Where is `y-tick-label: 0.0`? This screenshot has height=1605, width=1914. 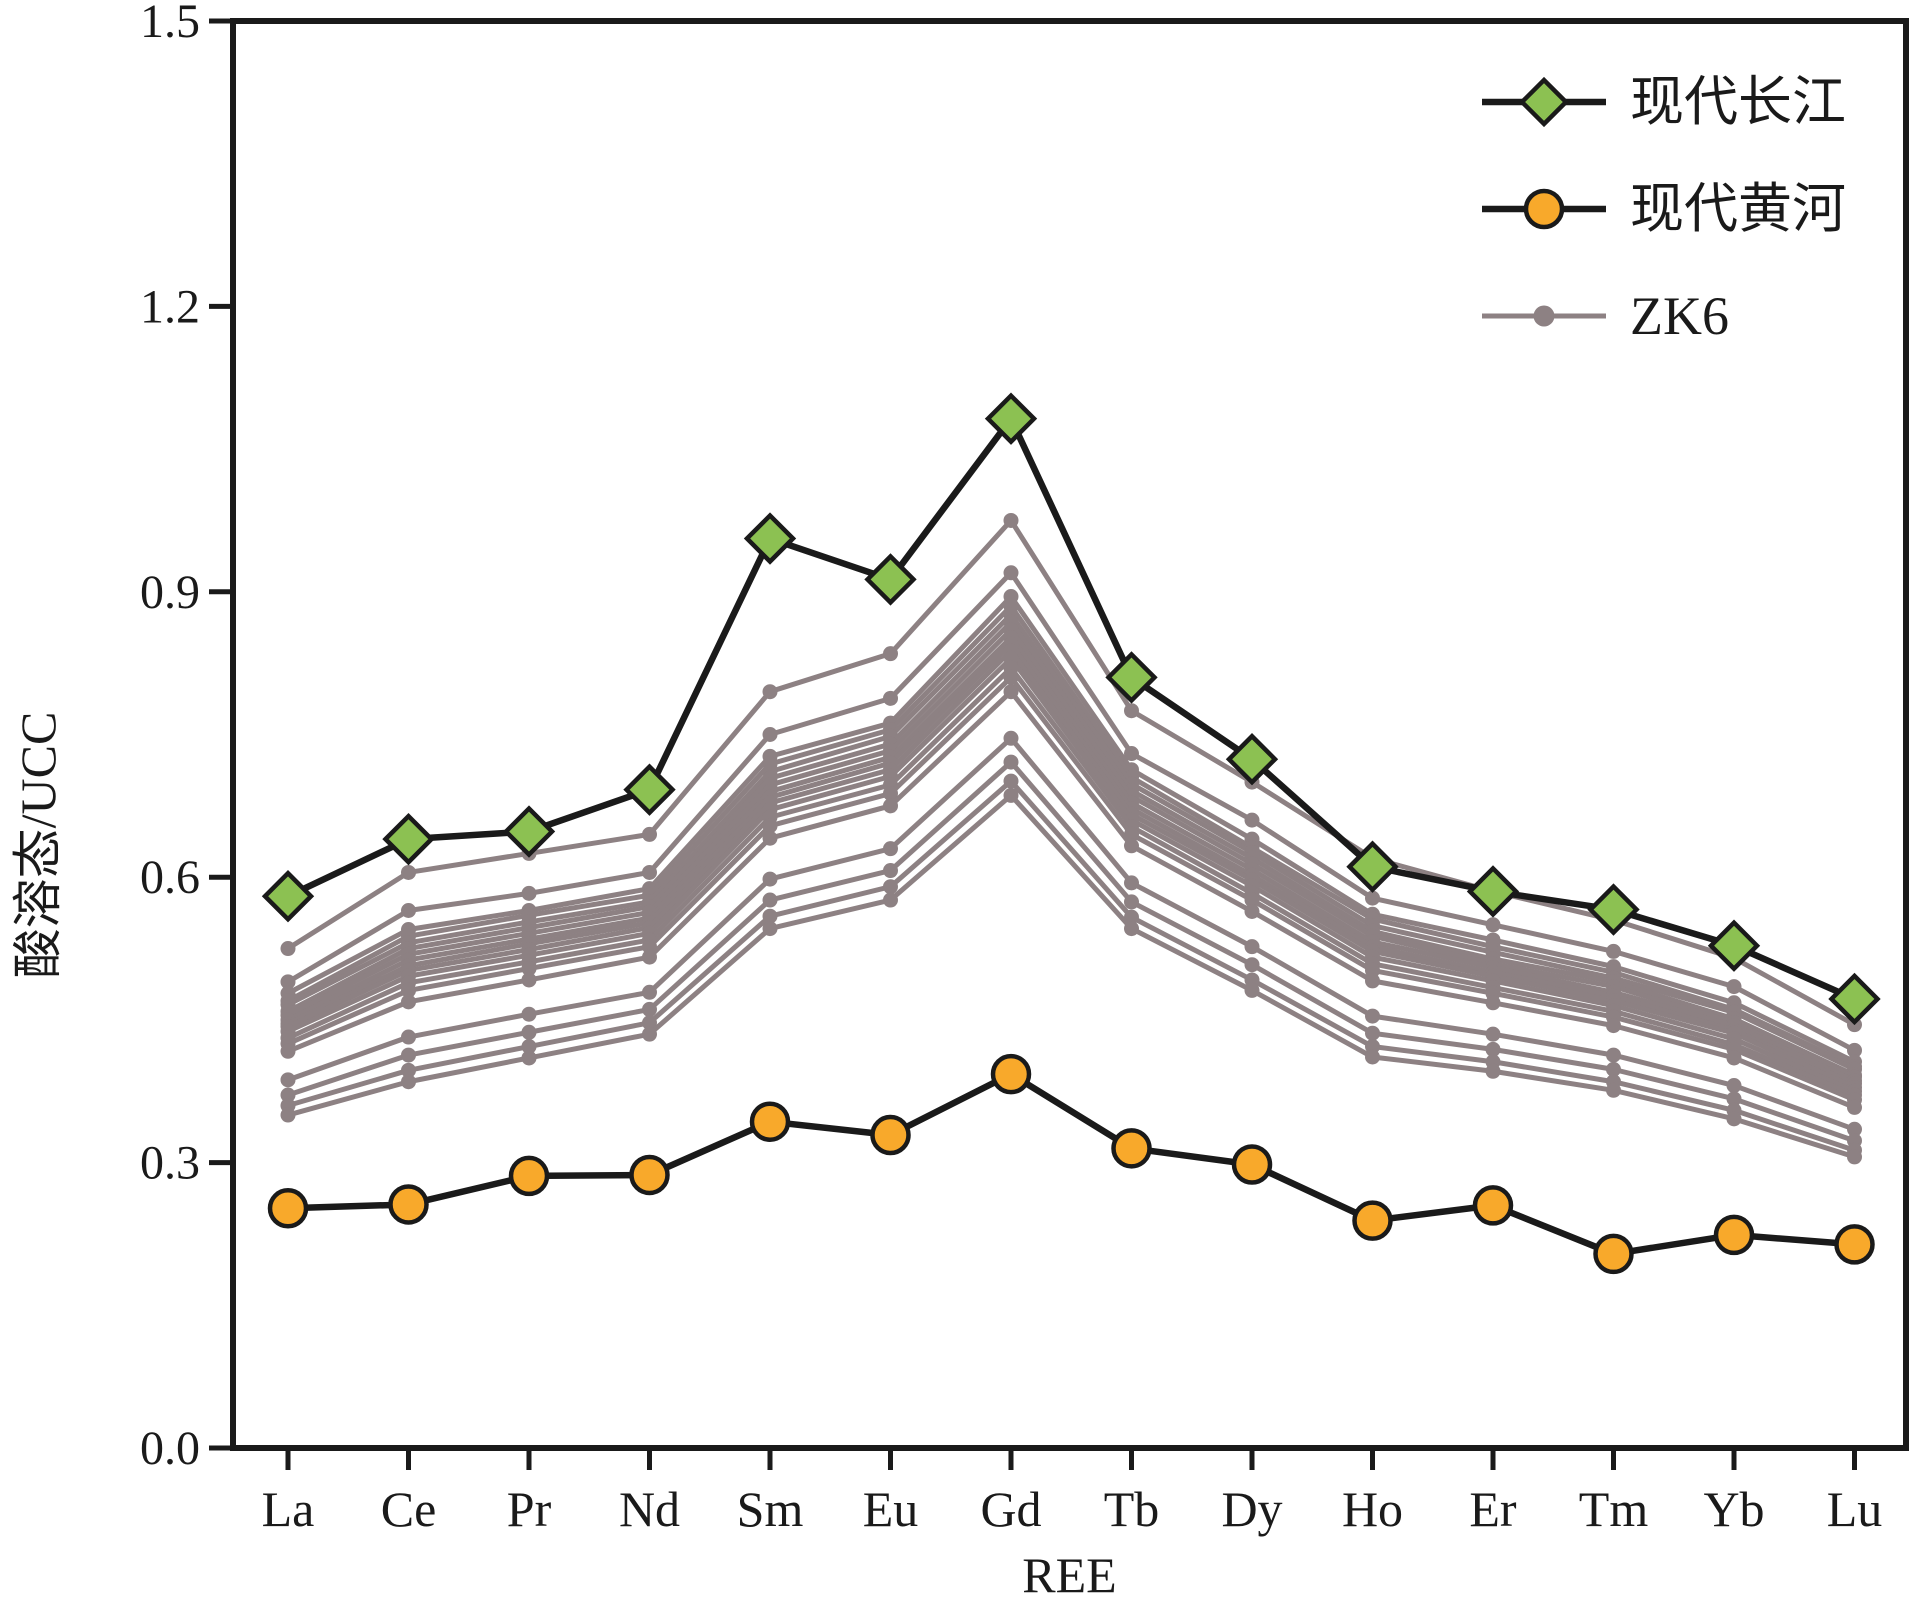 y-tick-label: 0.0 is located at coordinates (170, 1448).